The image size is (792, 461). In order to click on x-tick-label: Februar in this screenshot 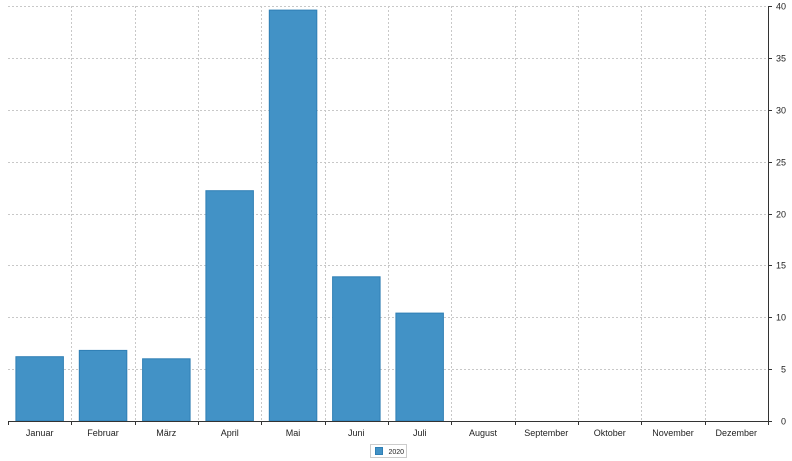, I will do `click(103, 433)`.